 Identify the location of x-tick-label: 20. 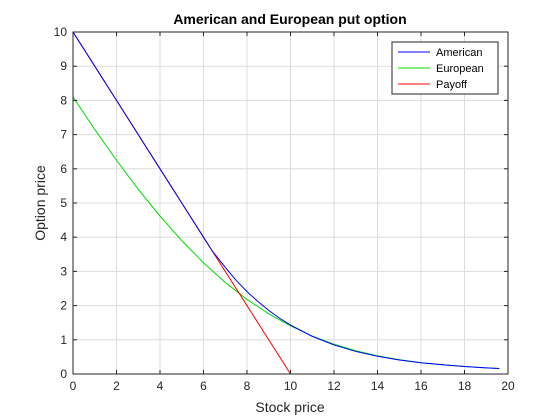
(508, 386).